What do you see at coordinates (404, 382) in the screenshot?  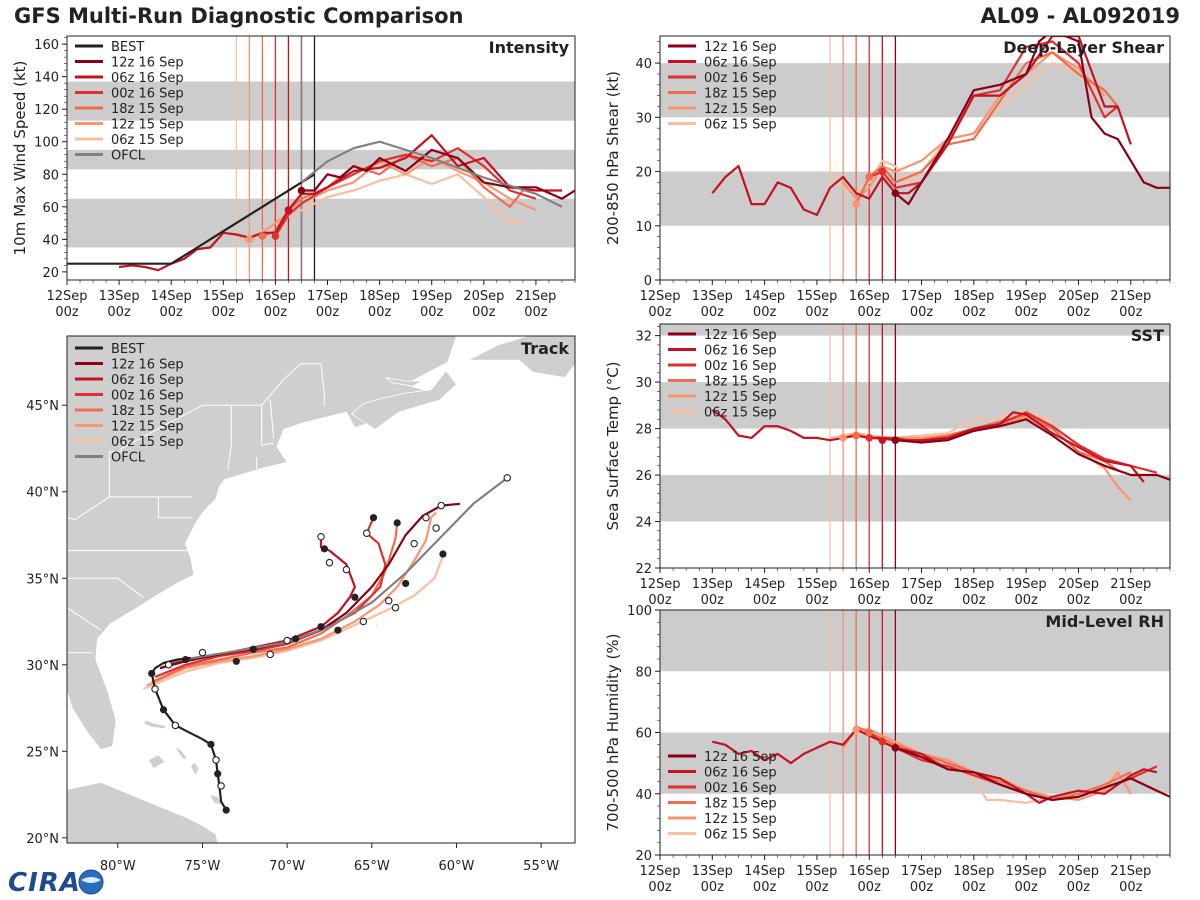 I see `pei-land` at bounding box center [404, 382].